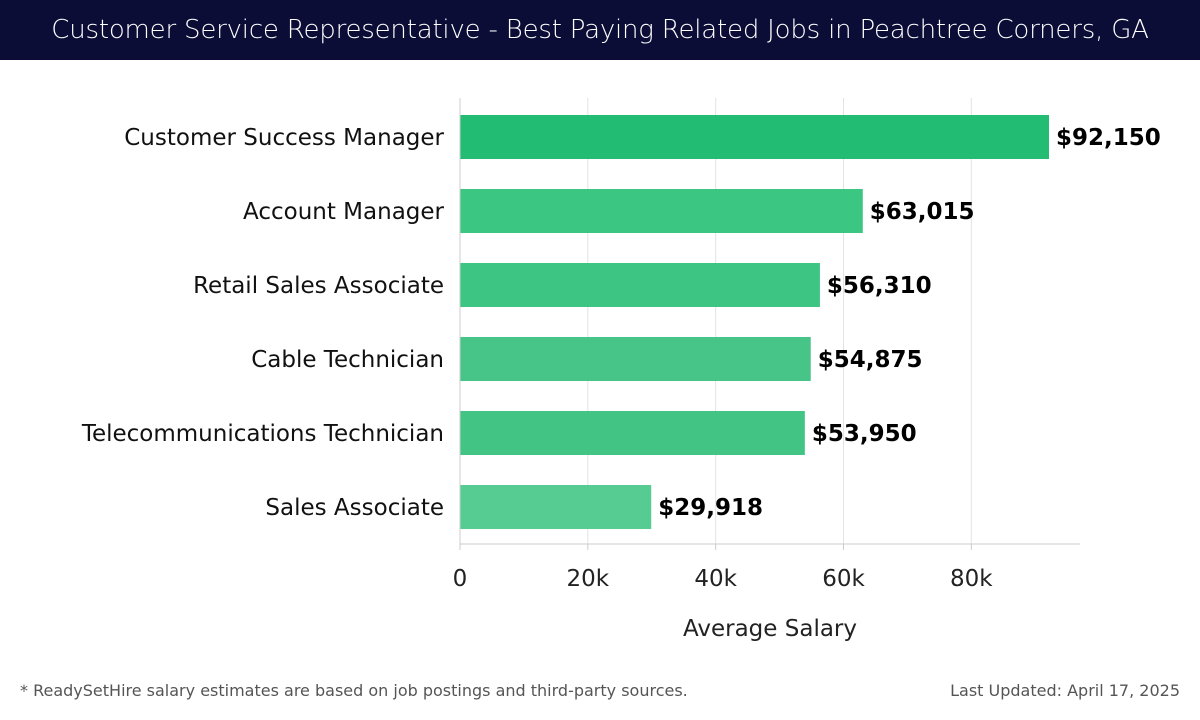 The image size is (1200, 720). What do you see at coordinates (770, 629) in the screenshot?
I see `x-axis-title: Average Salary` at bounding box center [770, 629].